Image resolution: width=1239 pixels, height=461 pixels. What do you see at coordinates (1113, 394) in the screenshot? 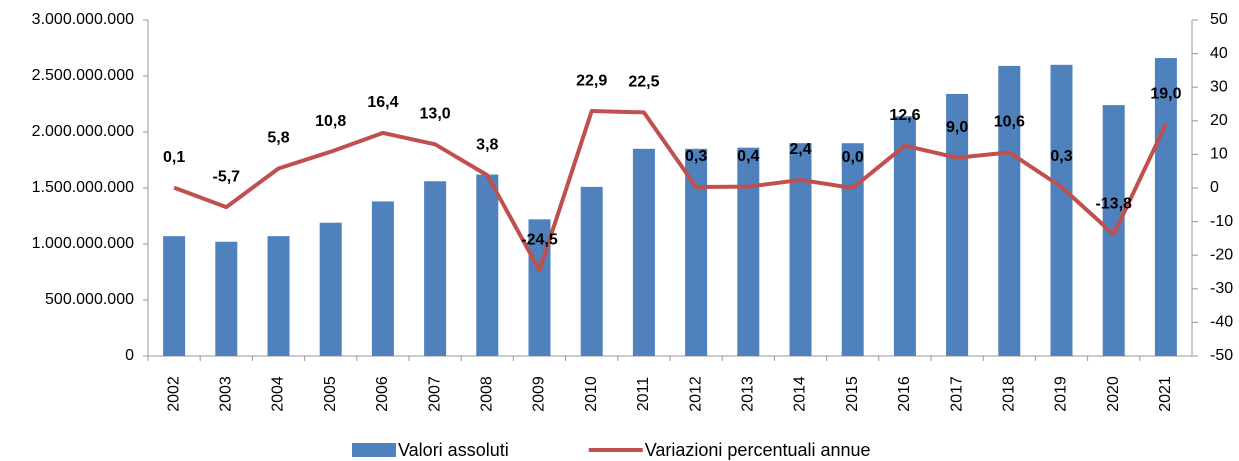
I see `x-tick-label: 2020` at bounding box center [1113, 394].